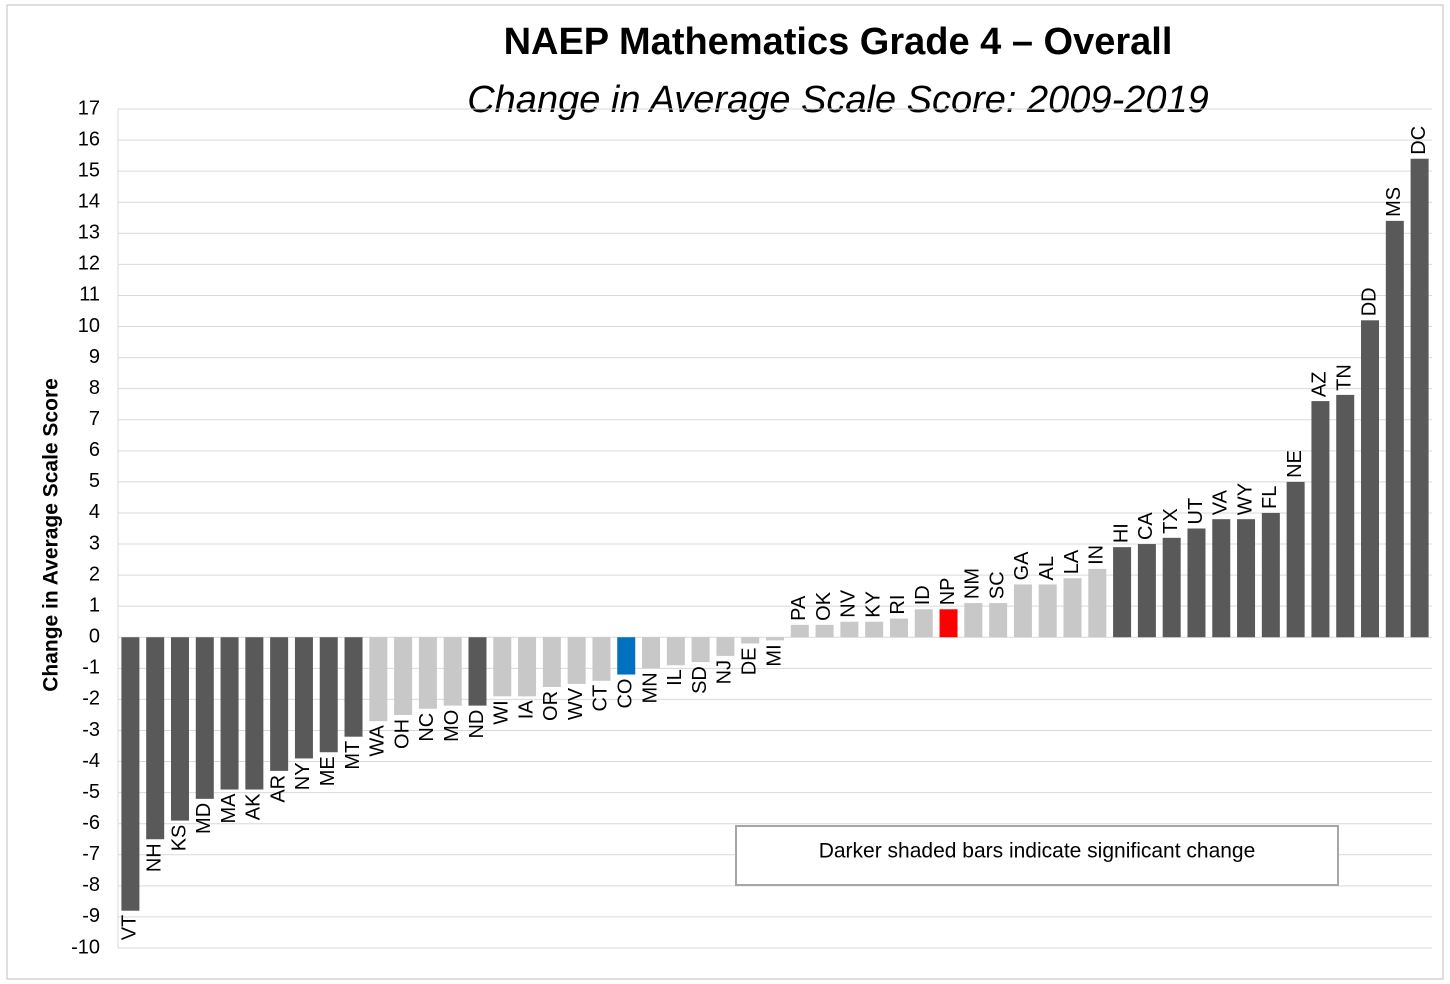  Describe the element at coordinates (89, 326) in the screenshot. I see `y-tick-label: 10` at that location.